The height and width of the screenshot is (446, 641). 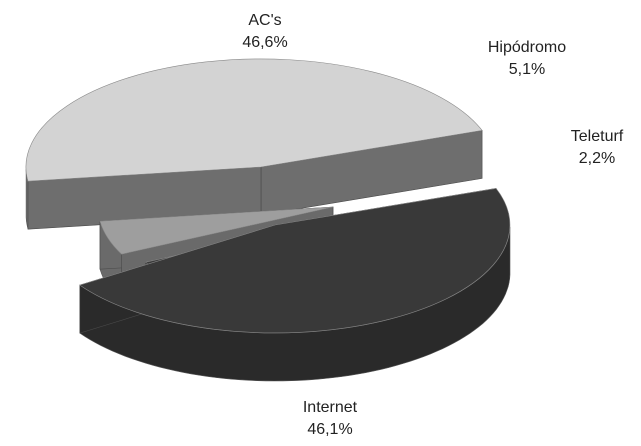 What do you see at coordinates (216, 230) in the screenshot?
I see `hip-dromo-top-face` at bounding box center [216, 230].